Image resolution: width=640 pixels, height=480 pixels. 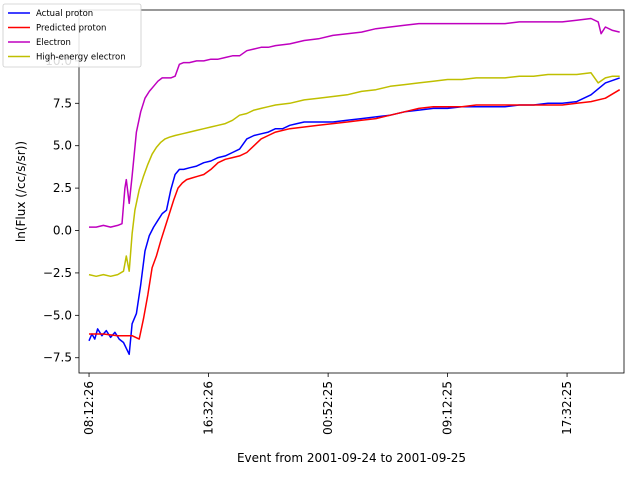 I want to click on legend-label: Predicted proton, so click(x=71, y=29).